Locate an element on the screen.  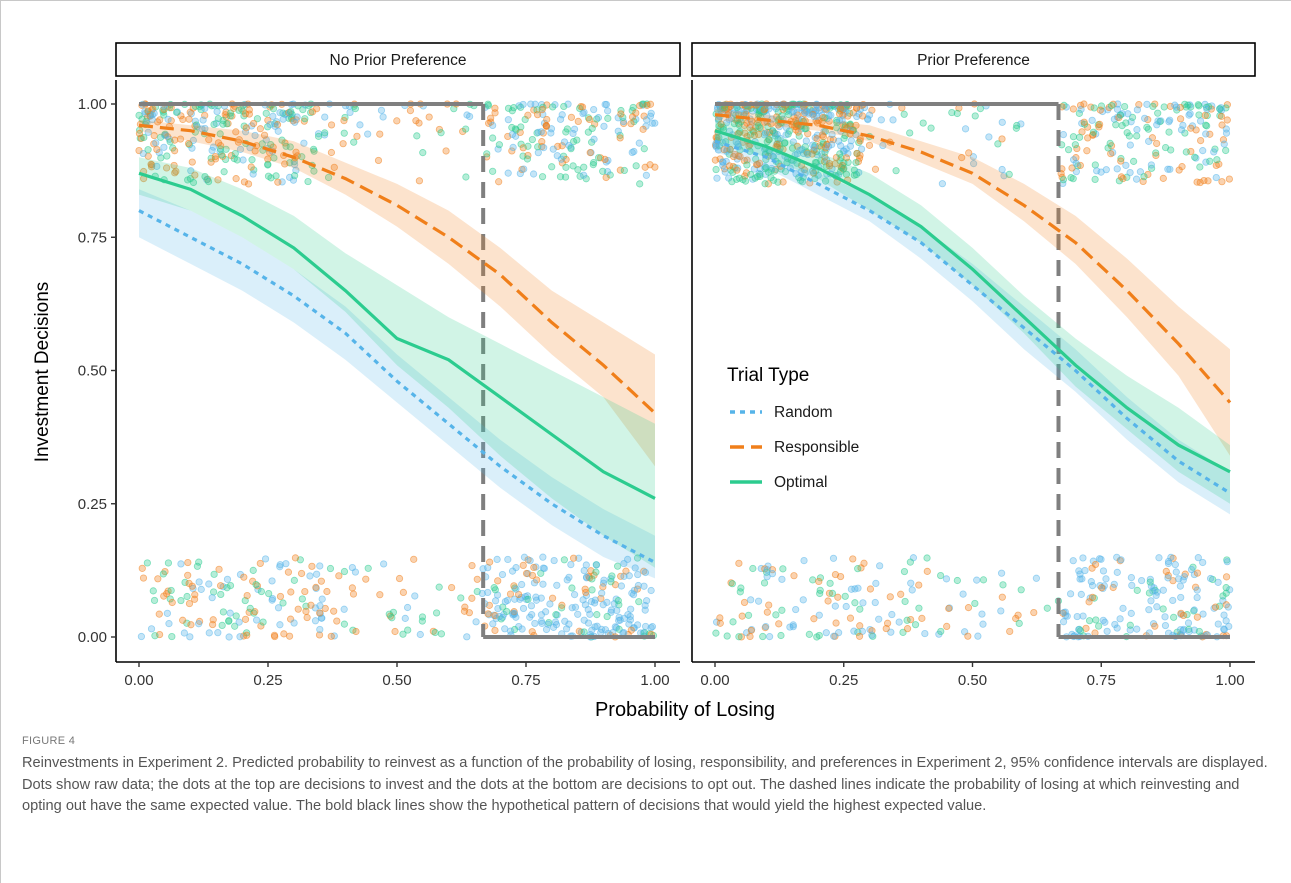
frame-top-border is located at coordinates (645, 0).